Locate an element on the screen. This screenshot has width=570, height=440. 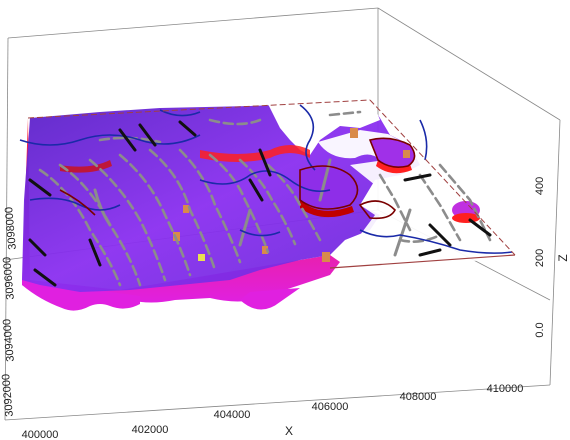
y-tick-2: 3094000 is located at coordinates (9, 340).